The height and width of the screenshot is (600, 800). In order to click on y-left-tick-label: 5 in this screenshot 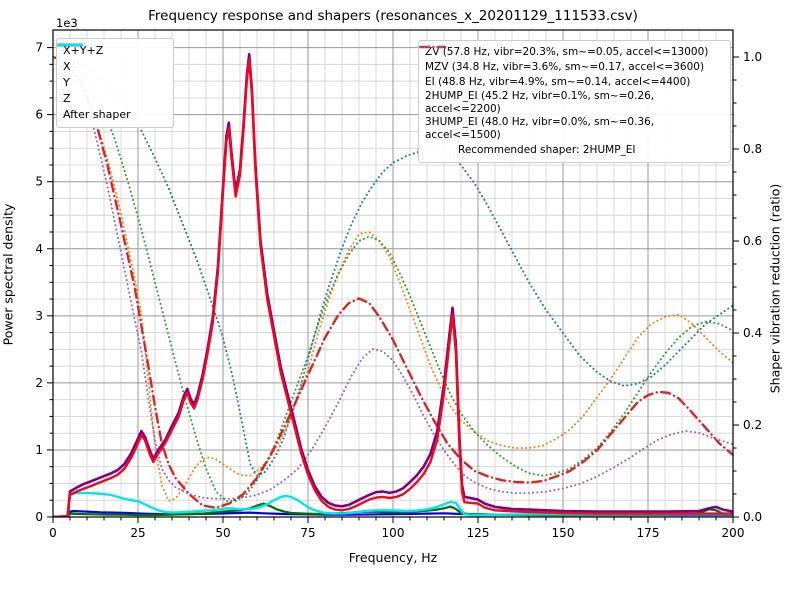, I will do `click(39, 182)`.